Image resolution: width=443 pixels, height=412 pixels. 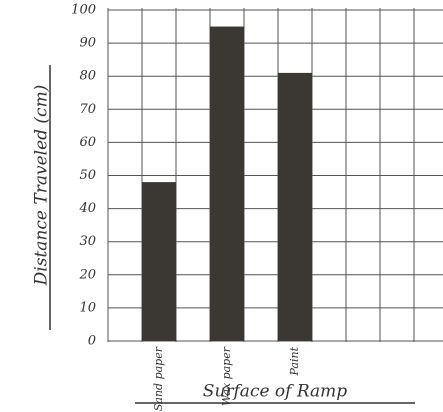 What do you see at coordinates (87, 307) in the screenshot?
I see `y-tick-label: 10` at bounding box center [87, 307].